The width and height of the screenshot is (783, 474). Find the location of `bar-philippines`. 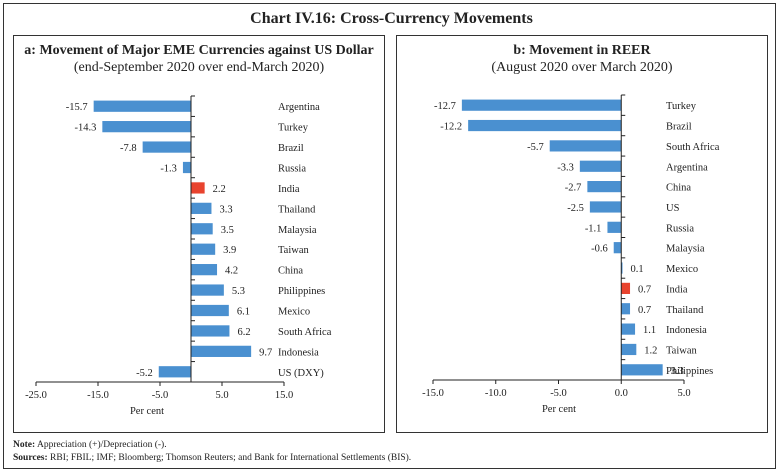

bar-philippines is located at coordinates (207, 290).